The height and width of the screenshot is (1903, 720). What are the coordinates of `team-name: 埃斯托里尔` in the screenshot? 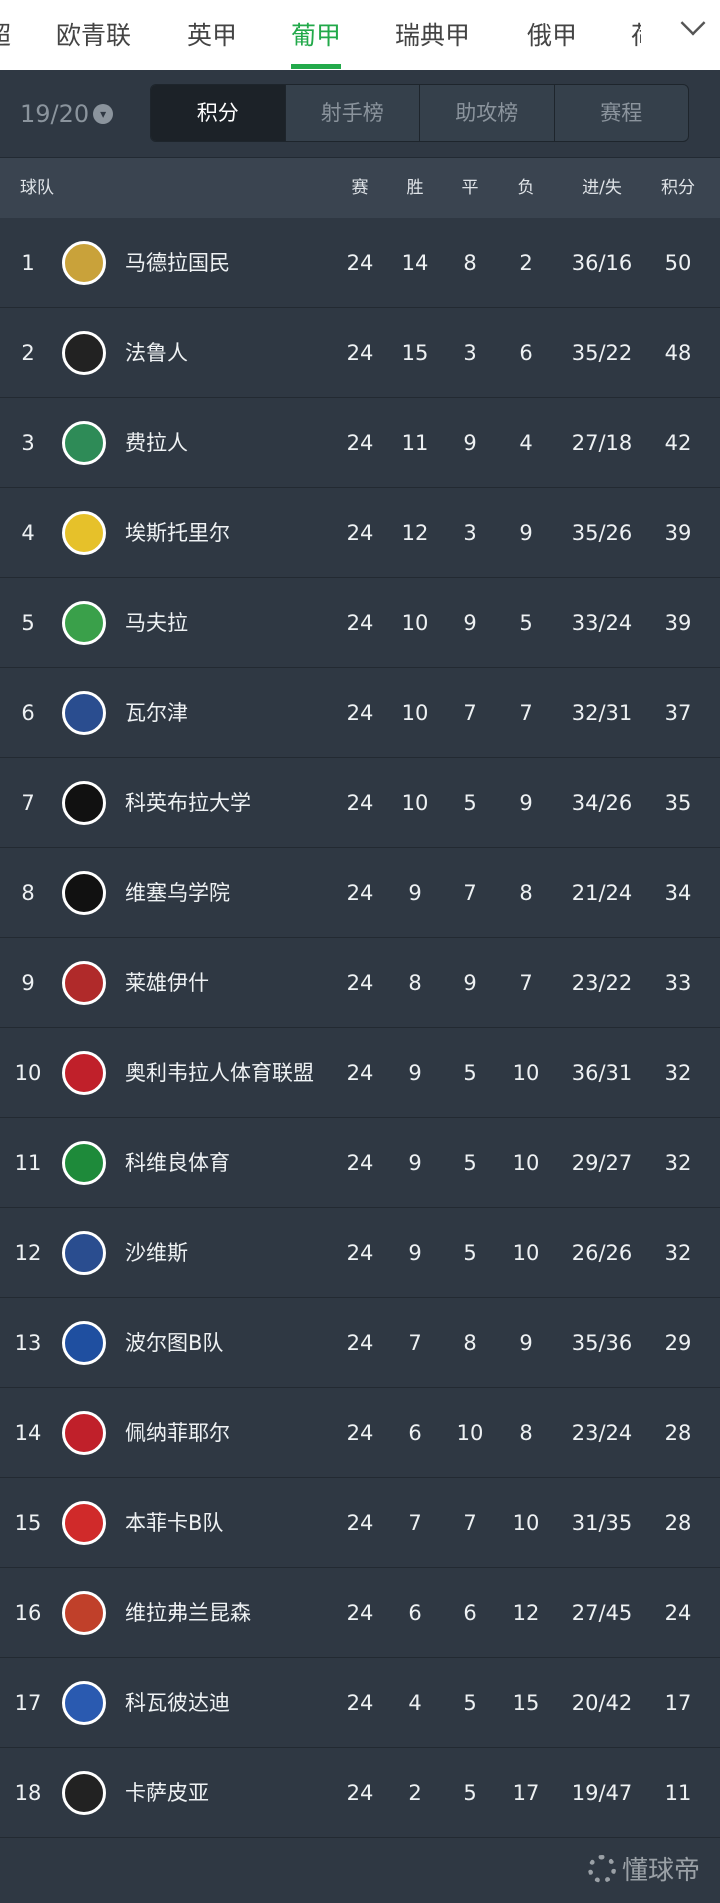 It's located at (177, 533).